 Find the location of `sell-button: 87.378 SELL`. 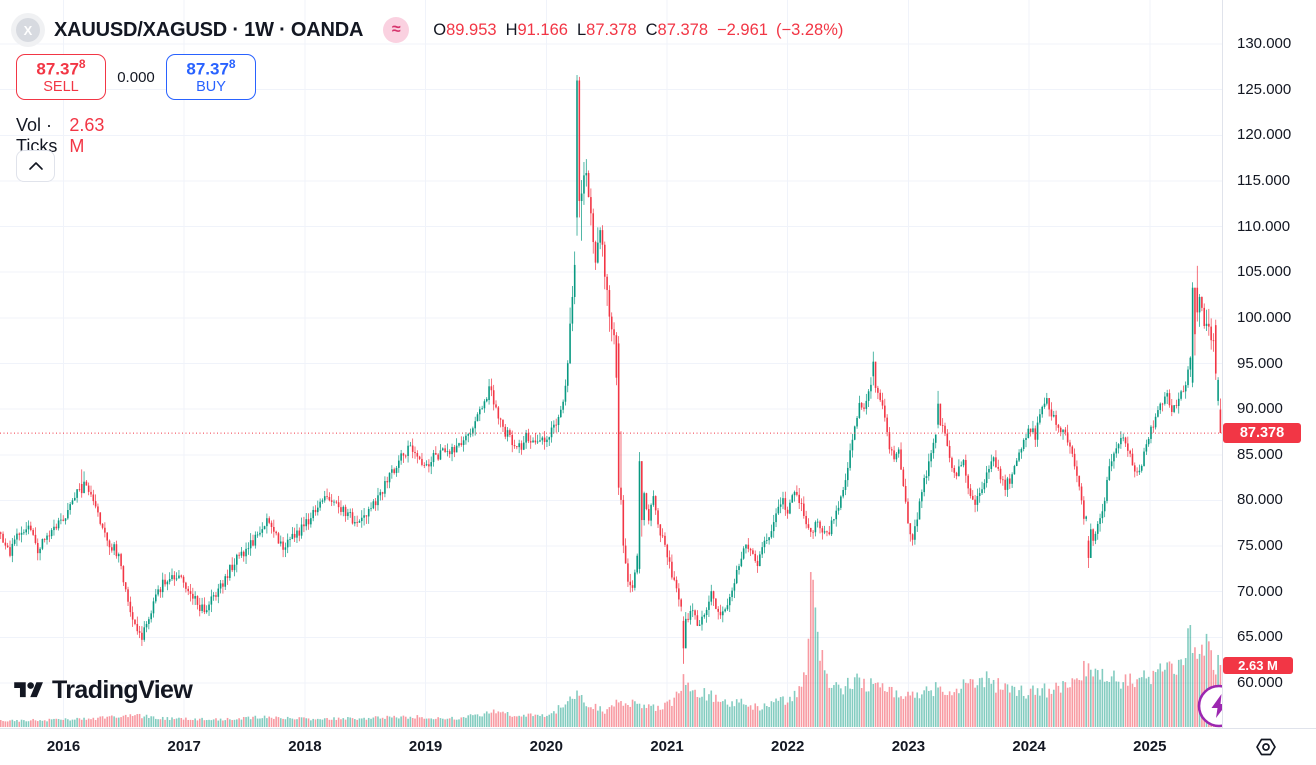

sell-button: 87.378 SELL is located at coordinates (61, 77).